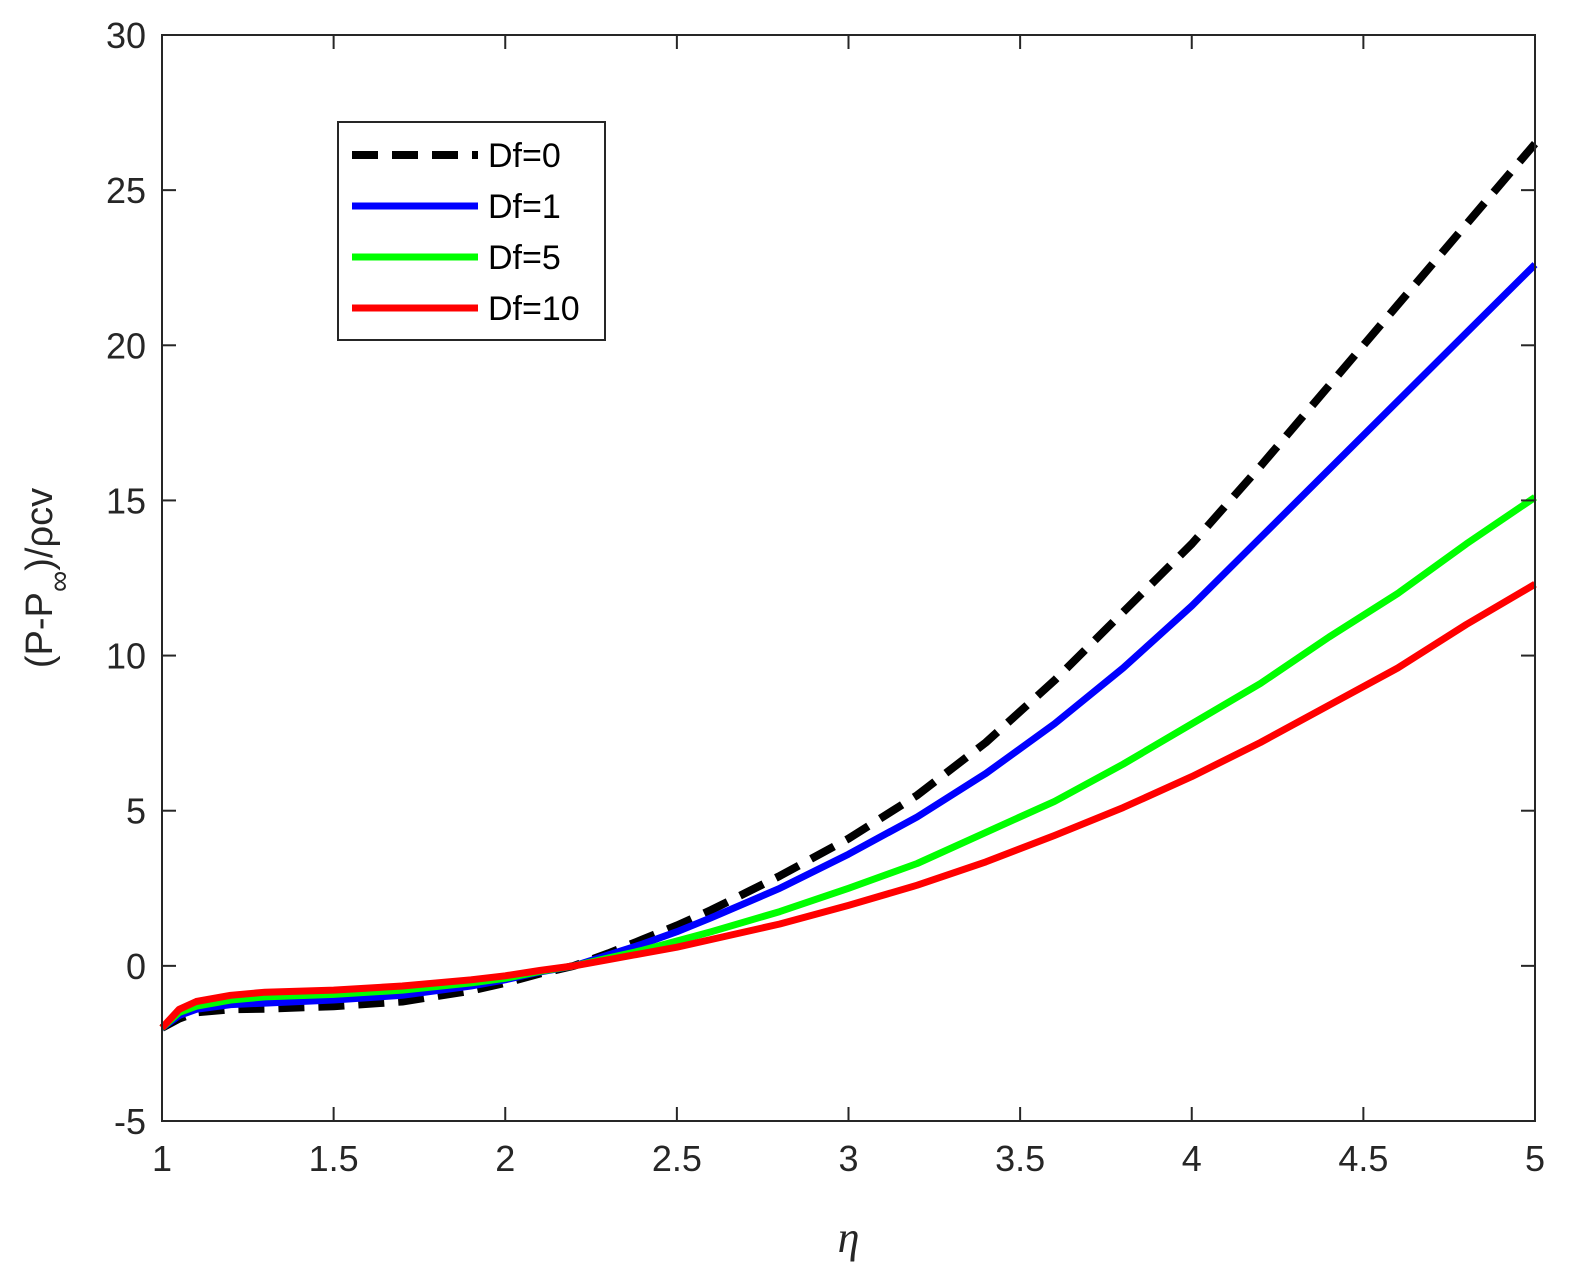 This screenshot has width=1577, height=1279. Describe the element at coordinates (59, 581) in the screenshot. I see `y-axis-label-sub: ∞` at that location.